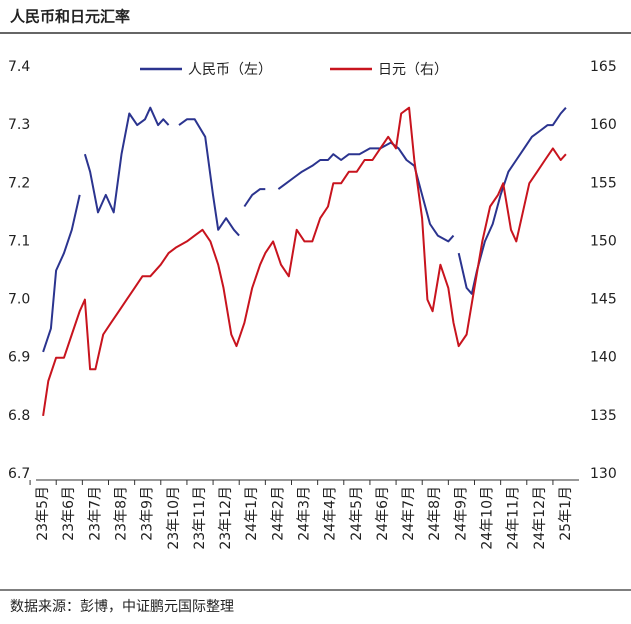 This screenshot has width=631, height=624. I want to click on legend-label: 人民币（左）, so click(230, 70).